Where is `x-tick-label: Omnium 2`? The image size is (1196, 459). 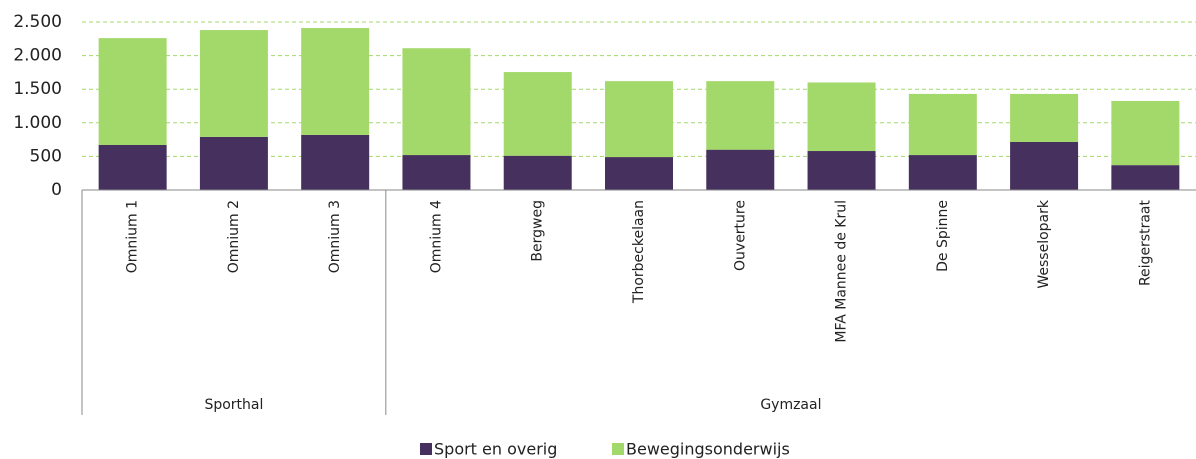 x-tick-label: Omnium 2 is located at coordinates (234, 236).